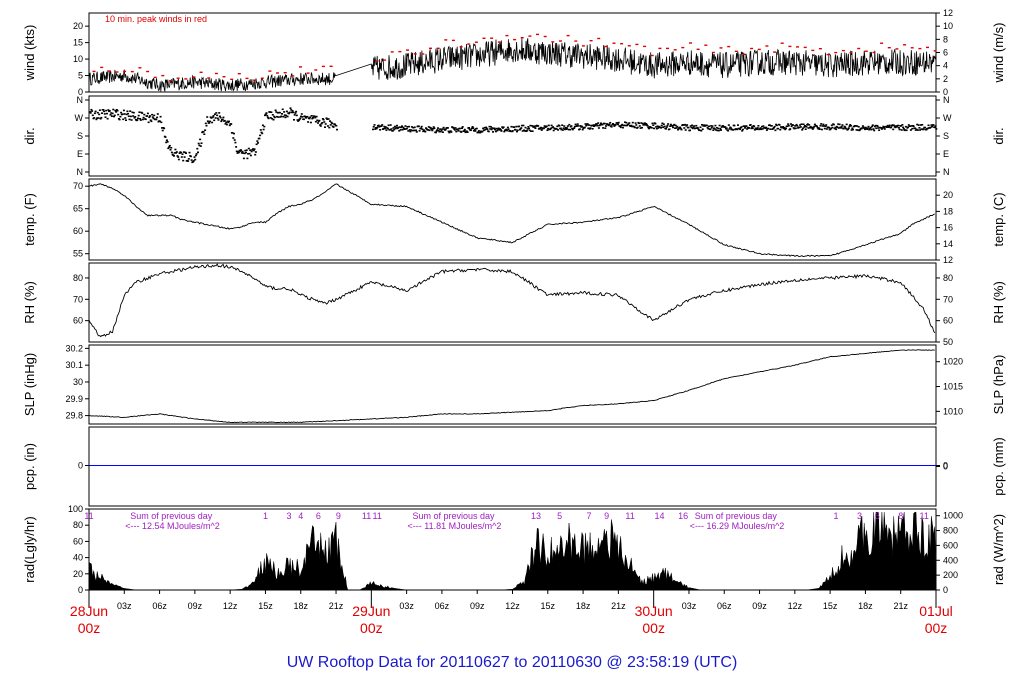 This screenshot has height=700, width=1024. I want to click on rad-hour-label: 8, so click(900, 516).